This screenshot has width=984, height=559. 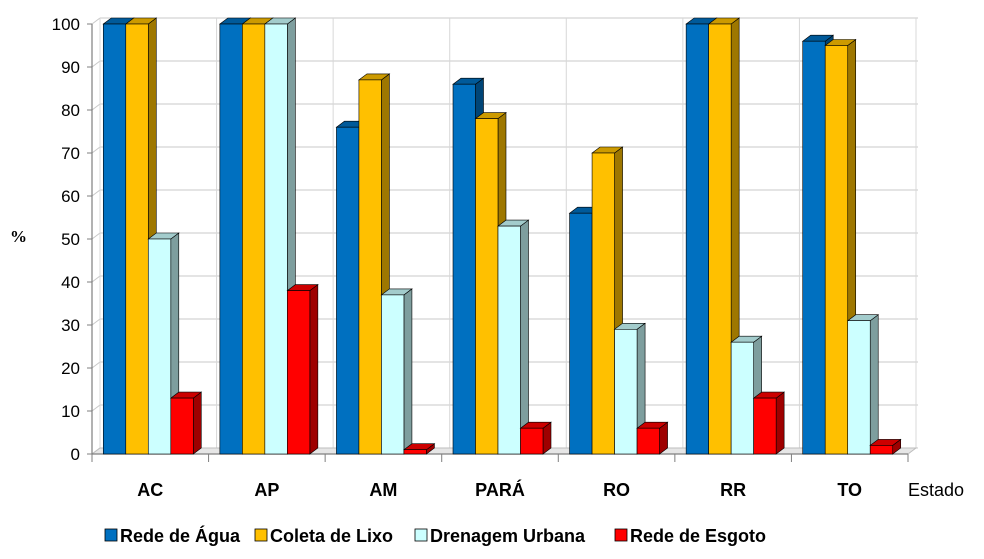 What do you see at coordinates (508, 536) in the screenshot?
I see `legend-label: Drenagem Urbana` at bounding box center [508, 536].